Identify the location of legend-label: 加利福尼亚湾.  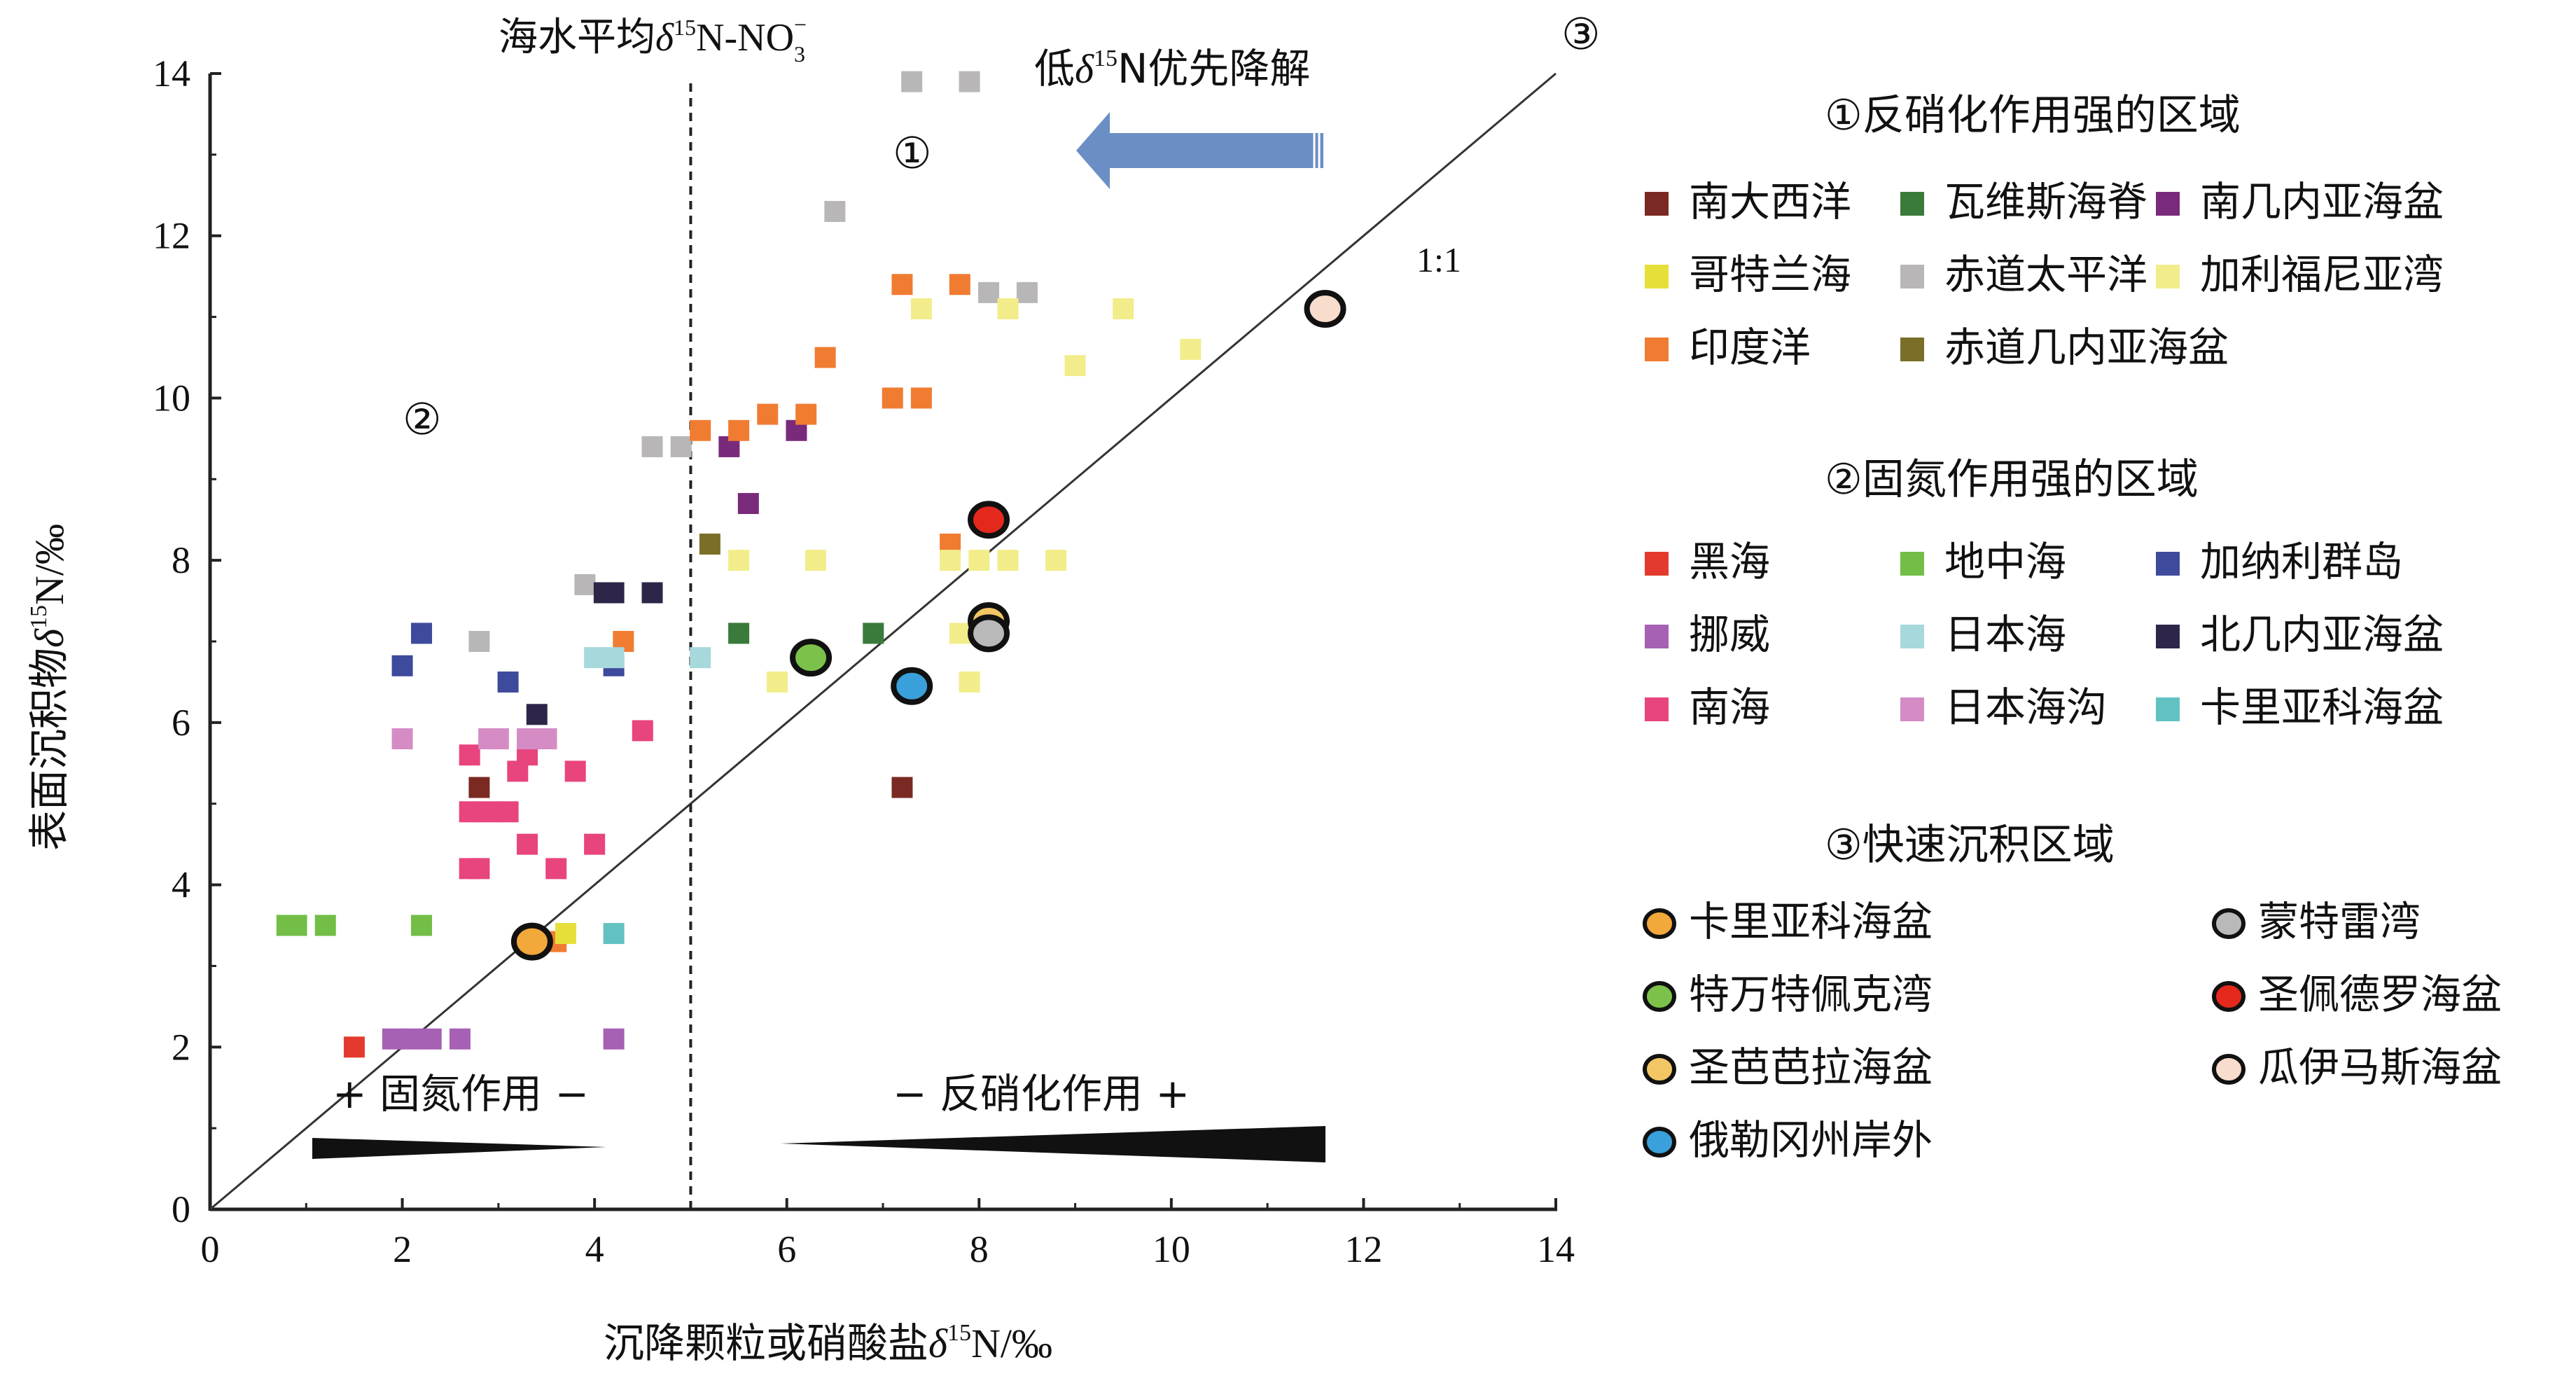
(2322, 274).